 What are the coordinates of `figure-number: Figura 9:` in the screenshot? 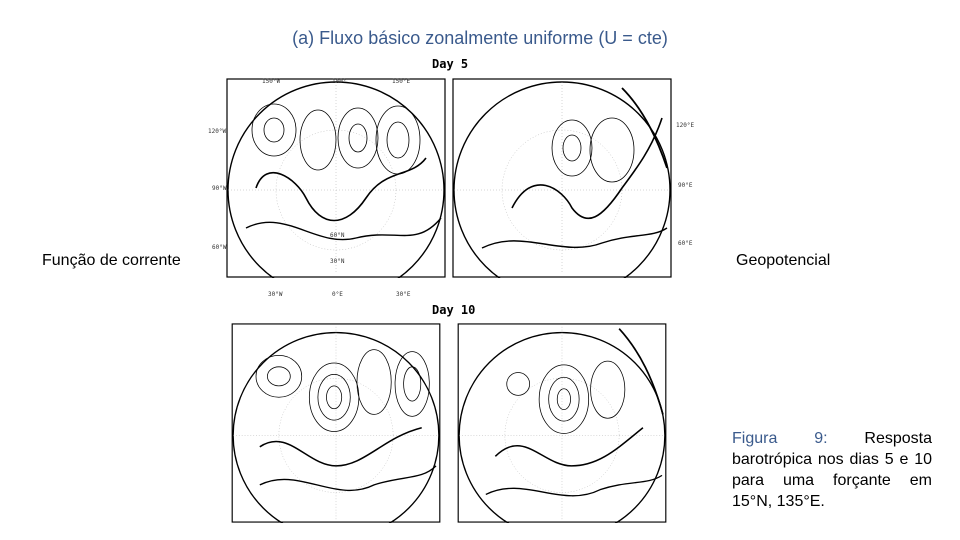 It's located at (780, 438).